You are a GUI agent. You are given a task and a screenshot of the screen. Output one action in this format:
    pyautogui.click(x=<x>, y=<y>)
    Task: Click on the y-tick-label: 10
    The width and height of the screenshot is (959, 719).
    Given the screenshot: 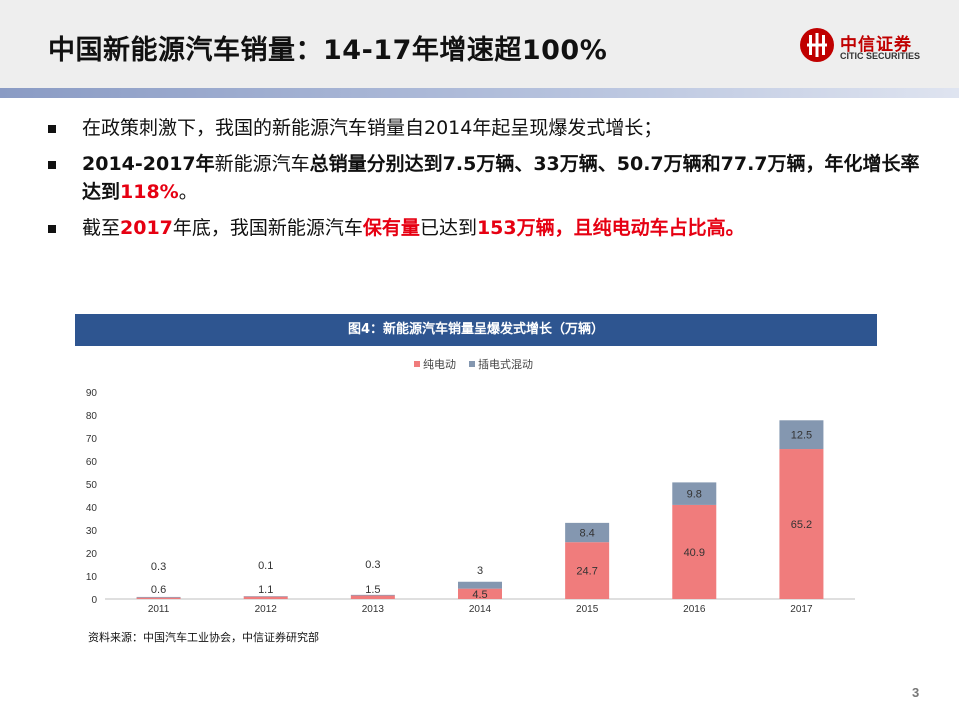 What is the action you would take?
    pyautogui.click(x=92, y=577)
    